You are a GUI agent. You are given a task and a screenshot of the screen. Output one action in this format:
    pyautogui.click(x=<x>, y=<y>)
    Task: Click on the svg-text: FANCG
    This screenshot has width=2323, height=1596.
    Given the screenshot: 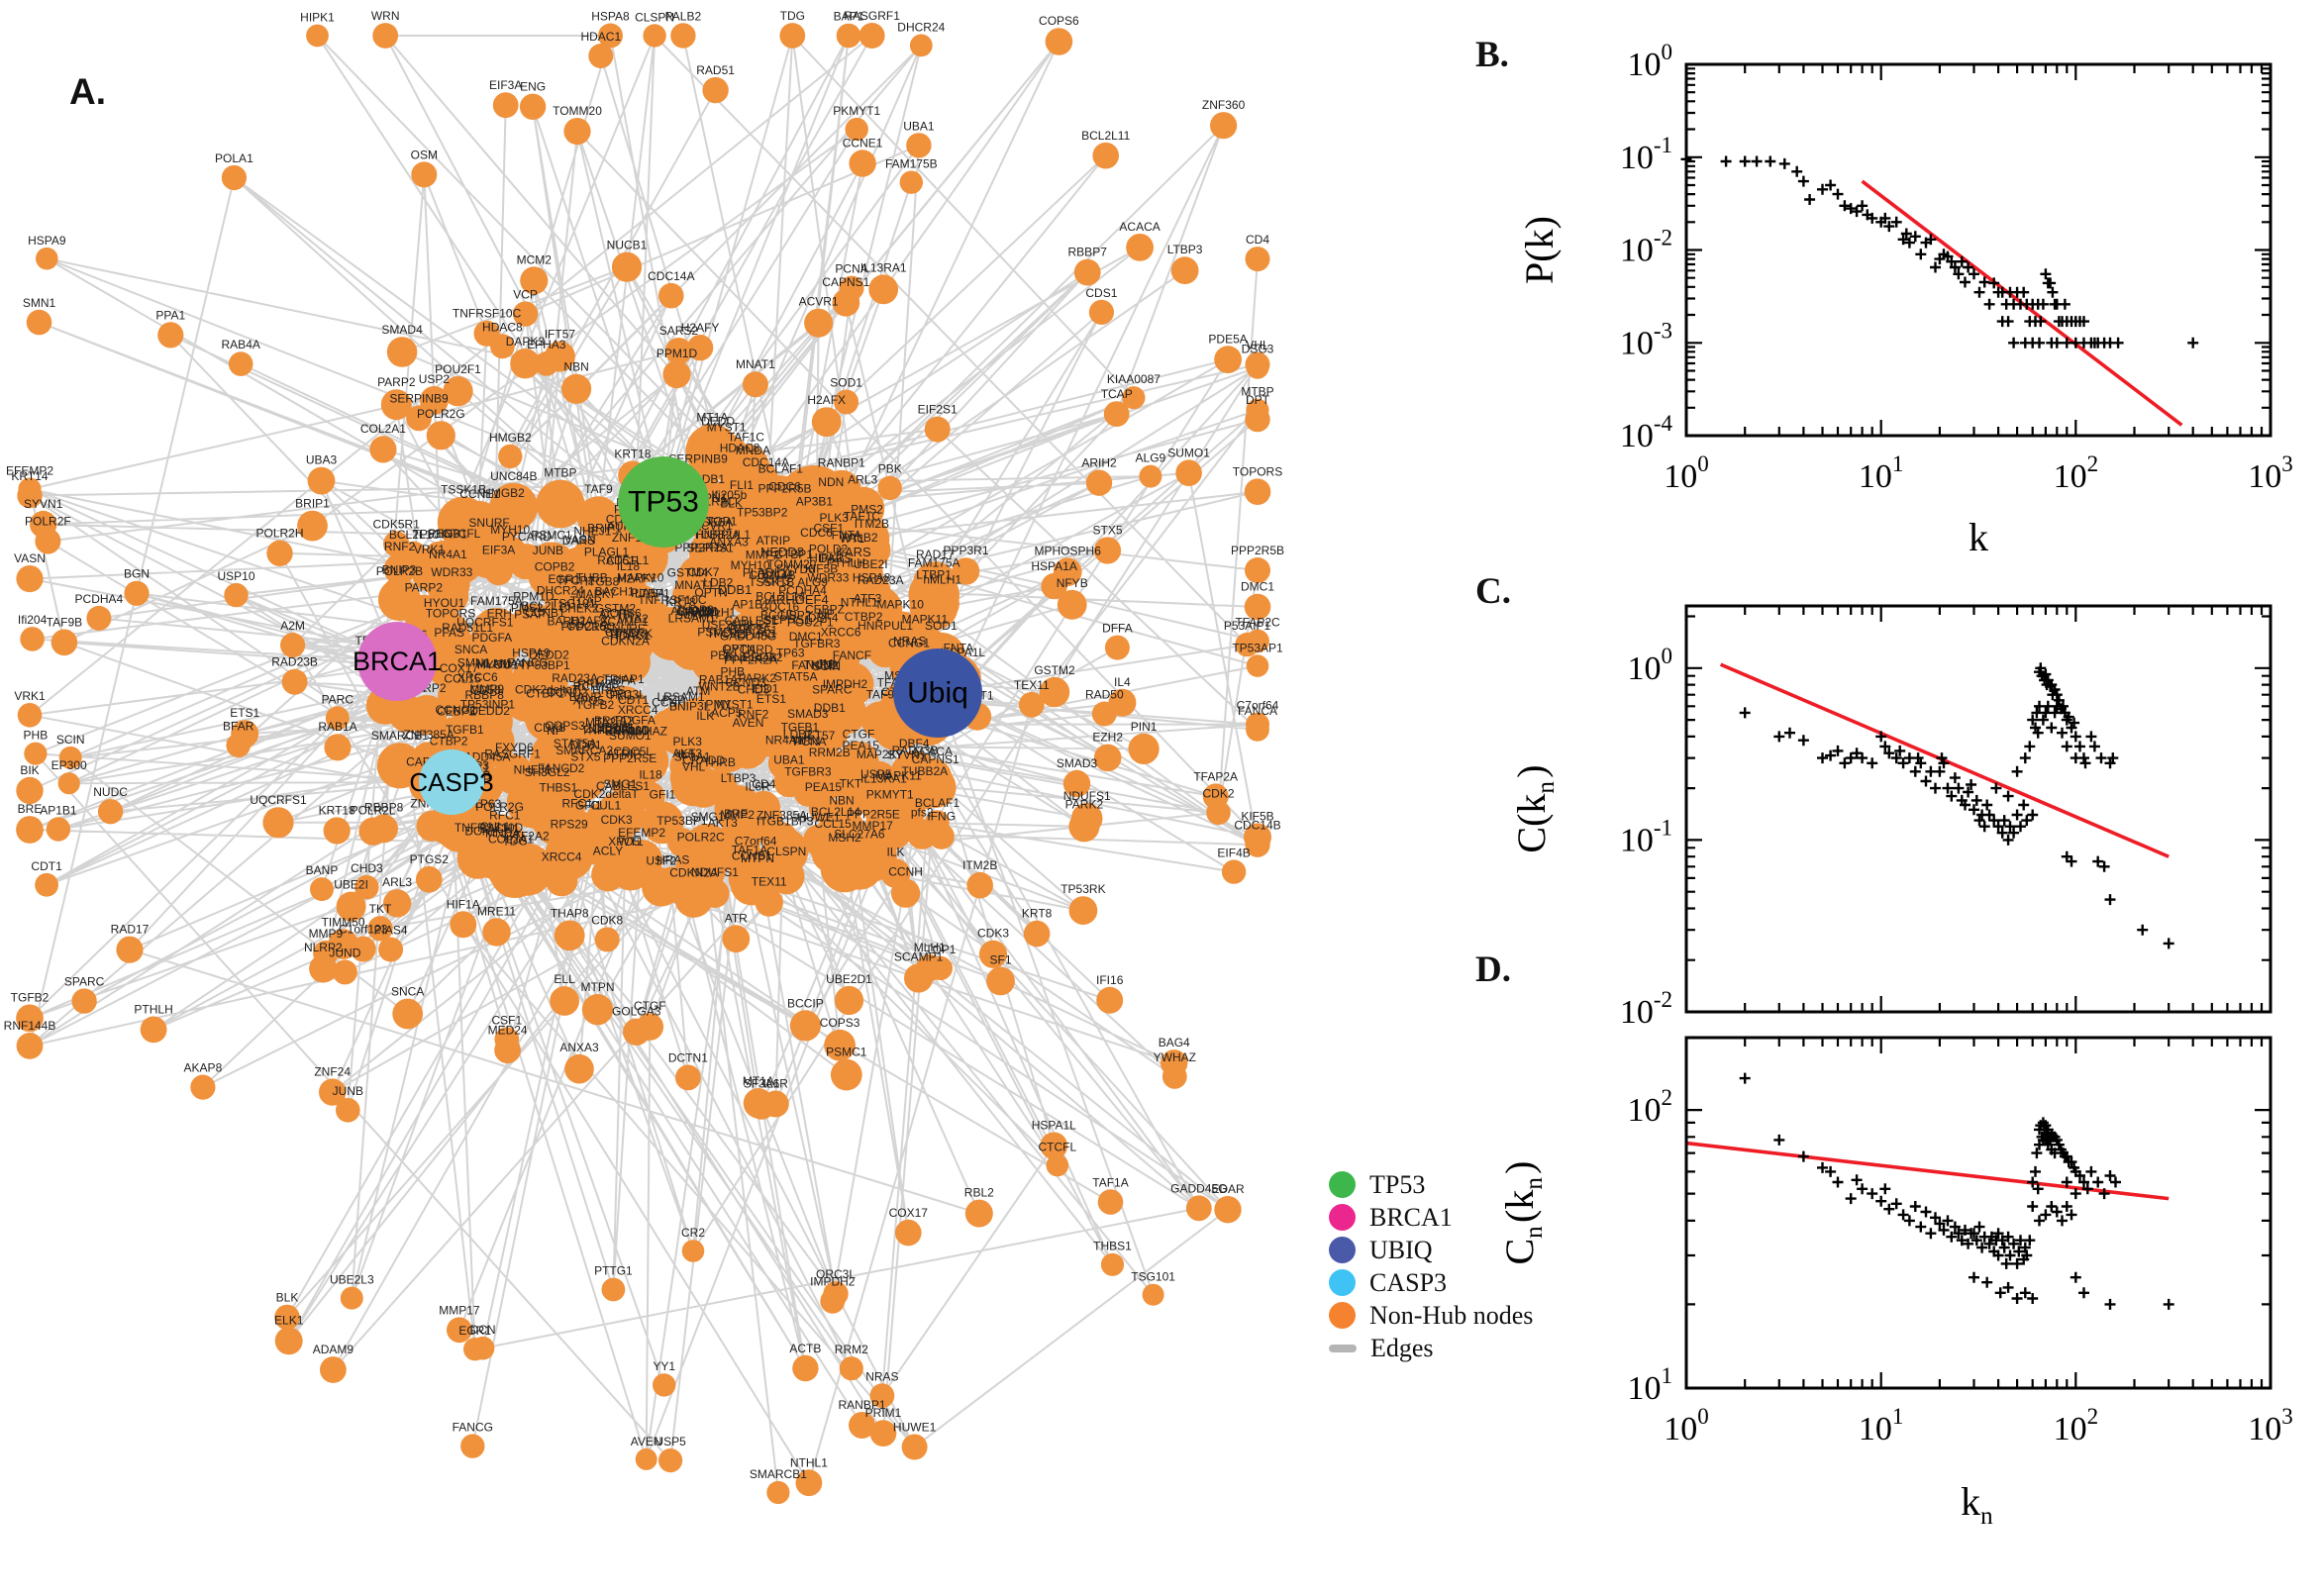 What is the action you would take?
    pyautogui.click(x=473, y=1427)
    